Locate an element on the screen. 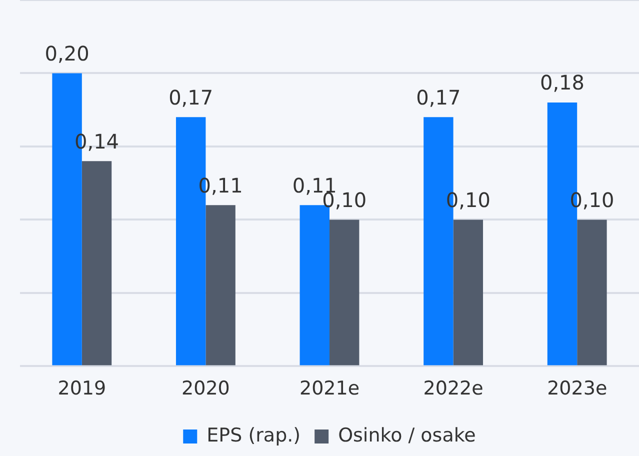  legend-label: EPS (rap.) is located at coordinates (253, 435).